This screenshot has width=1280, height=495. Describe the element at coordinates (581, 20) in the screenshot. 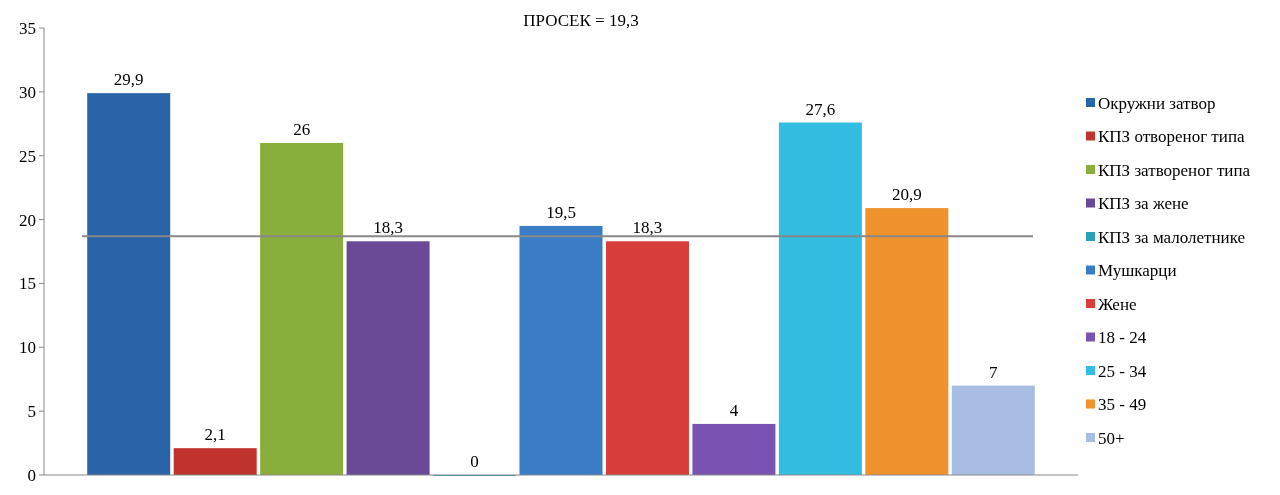

I see `chart-title: ПРОСЕК = 19,3` at that location.